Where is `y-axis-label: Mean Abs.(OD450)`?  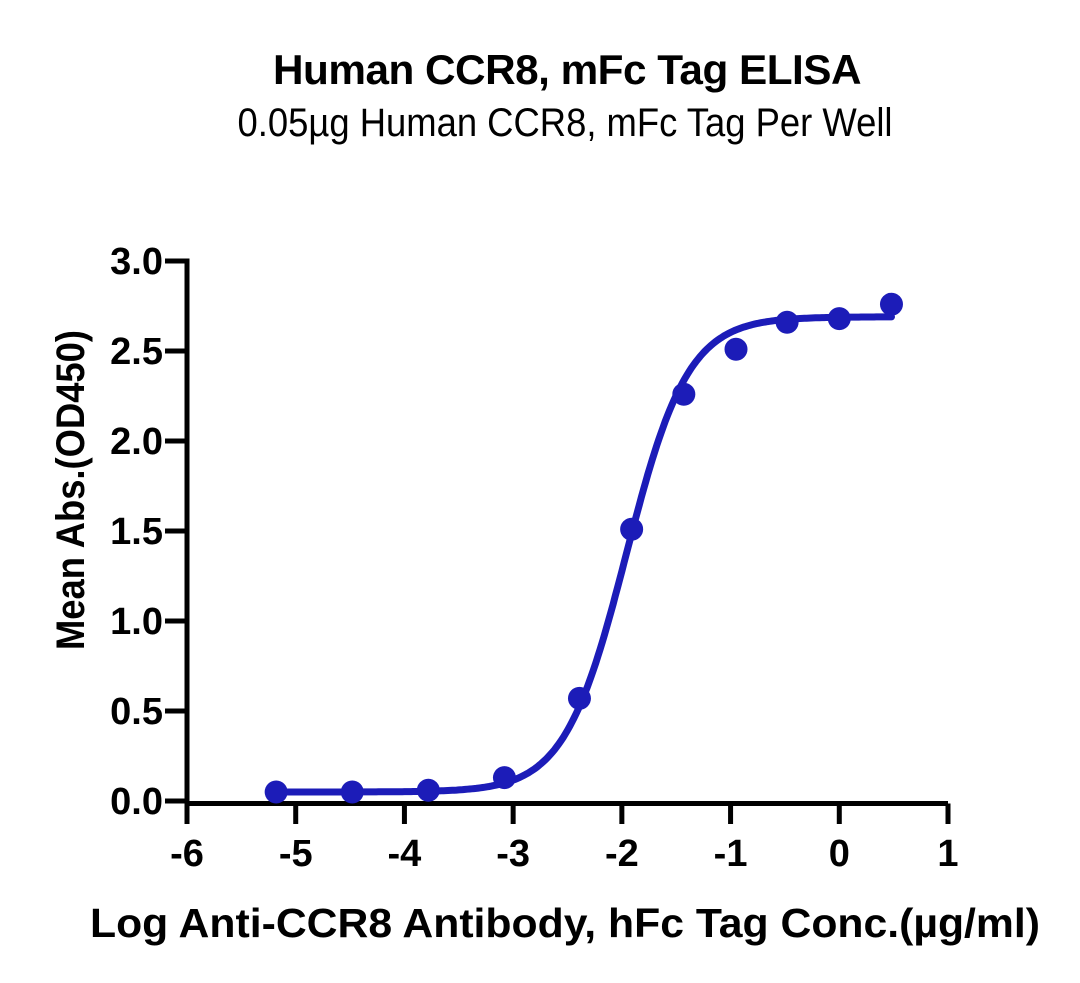
y-axis-label: Mean Abs.(OD450) is located at coordinates (71, 490).